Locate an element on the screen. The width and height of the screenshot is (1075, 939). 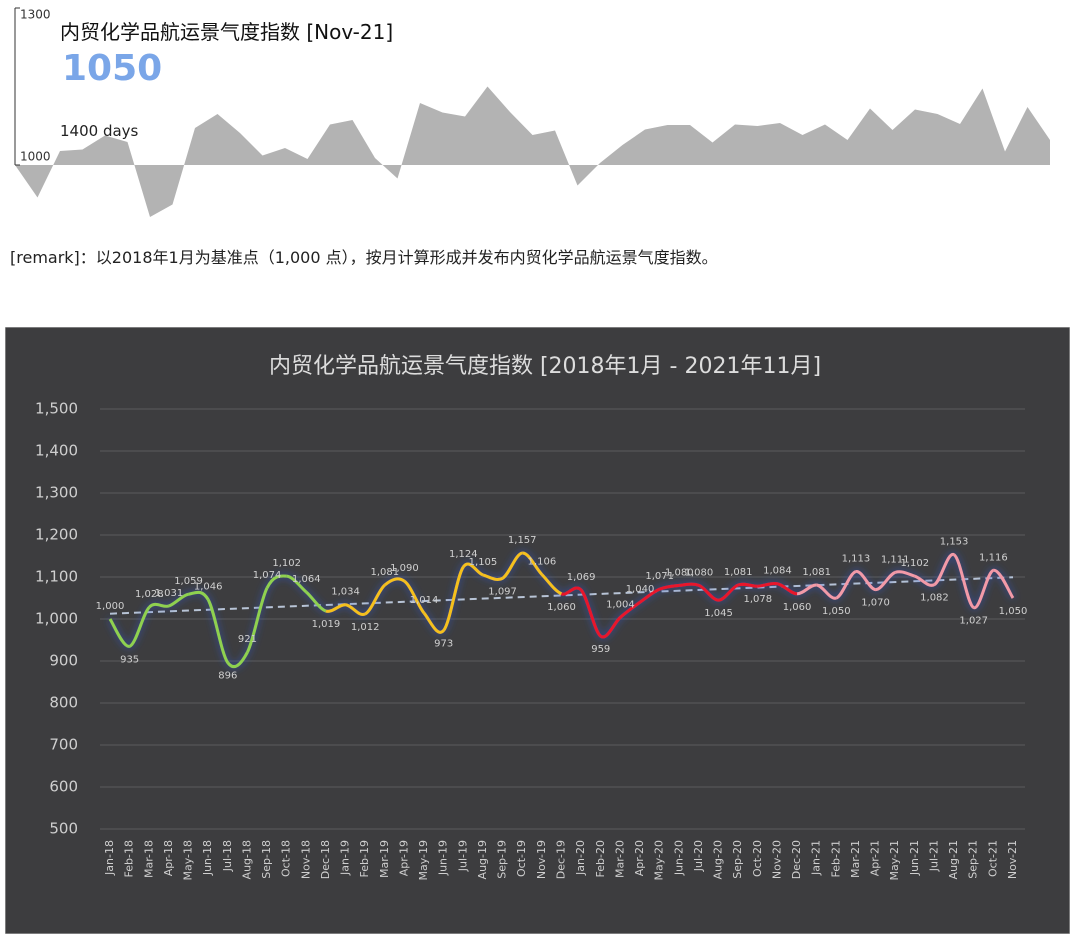
x-tick-label: Oct-20 is located at coordinates (757, 858).